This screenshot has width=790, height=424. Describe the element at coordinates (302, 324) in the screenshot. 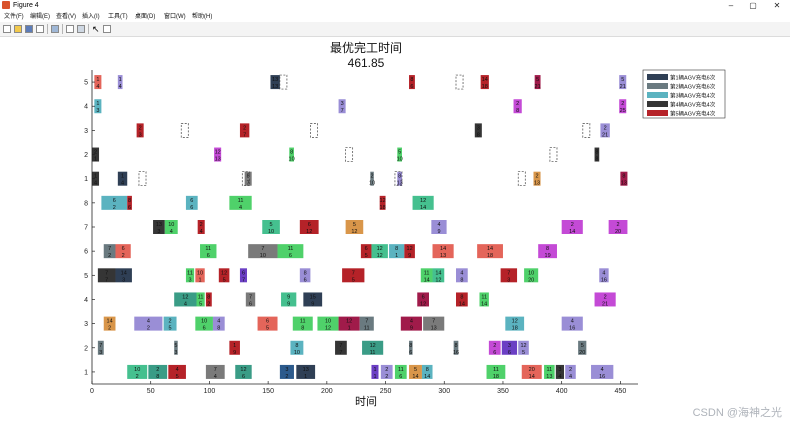

I see `task-bar: 118` at that location.